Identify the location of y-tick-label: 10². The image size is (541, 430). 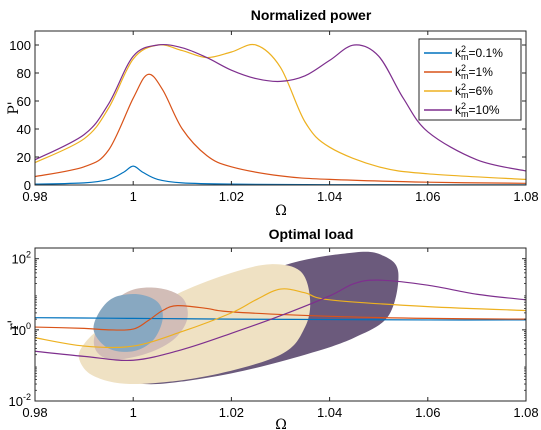
(21, 258).